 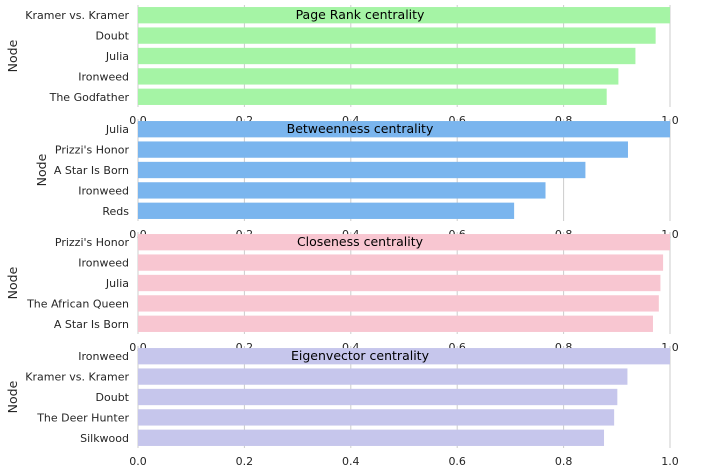 I want to click on x-tick-label: 0.2, so click(x=245, y=461).